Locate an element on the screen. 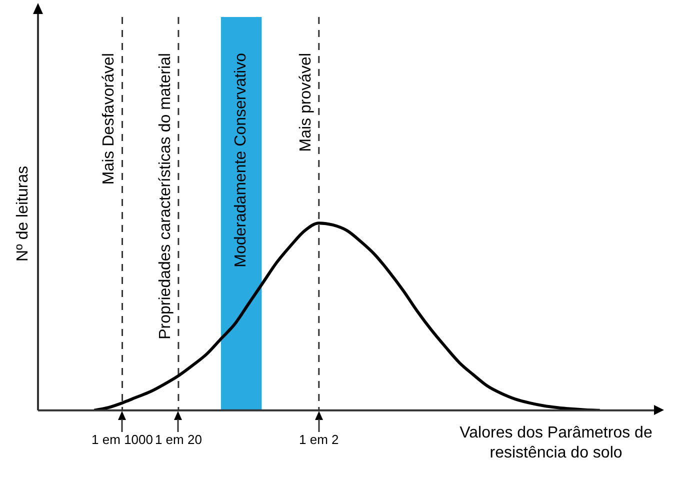  ref-line-label: Mais Desfavorável is located at coordinates (109, 119).